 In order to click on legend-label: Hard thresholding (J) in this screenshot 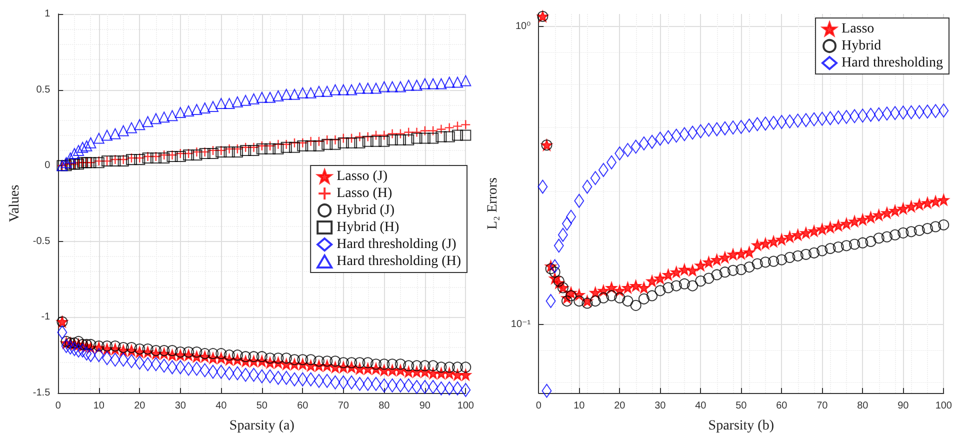, I will do `click(396, 244)`.